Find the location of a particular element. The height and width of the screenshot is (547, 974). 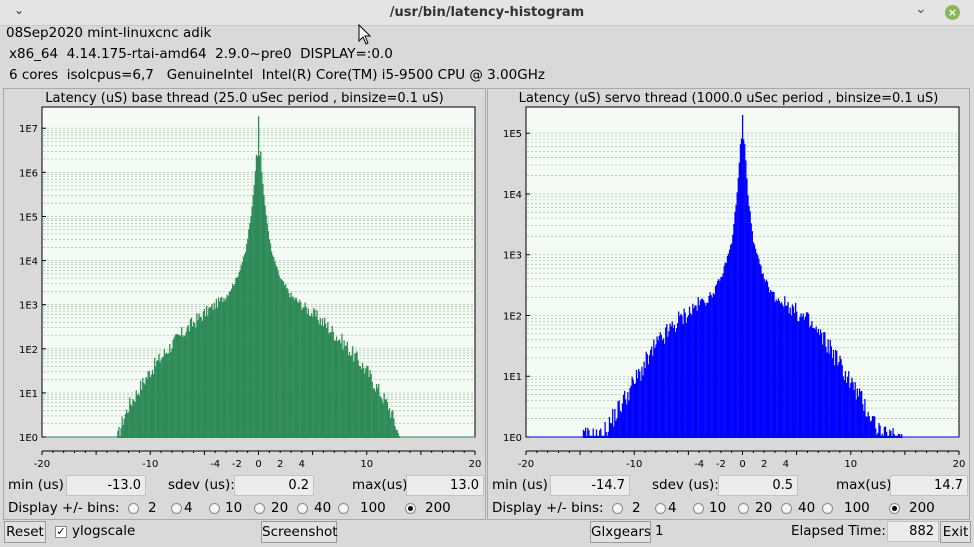

exit-button: Exit is located at coordinates (955, 532).